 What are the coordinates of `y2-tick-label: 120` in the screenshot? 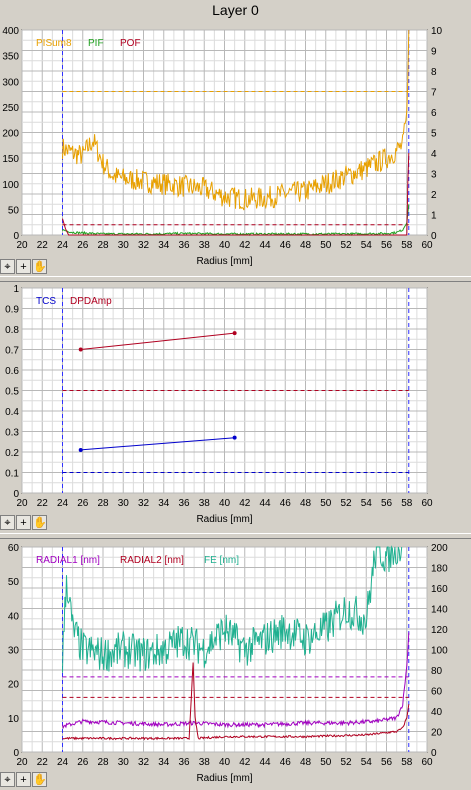 It's located at (439, 630).